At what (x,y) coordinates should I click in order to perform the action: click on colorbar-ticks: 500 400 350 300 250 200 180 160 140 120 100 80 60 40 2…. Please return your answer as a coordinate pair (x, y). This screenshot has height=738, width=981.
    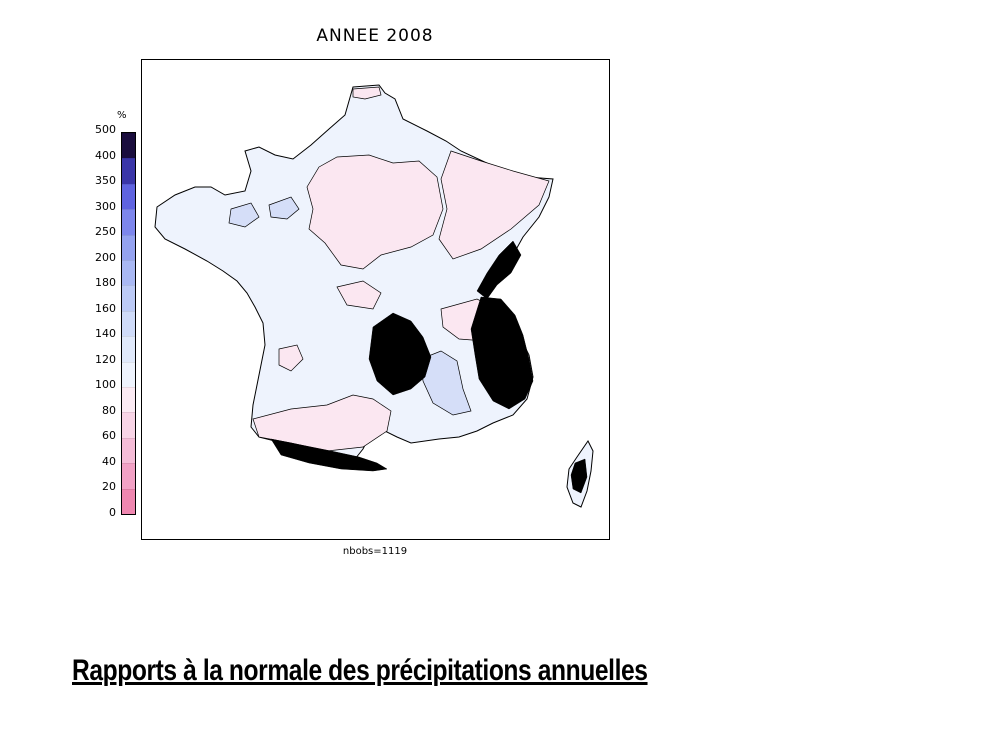
    Looking at the image, I should click on (100, 321).